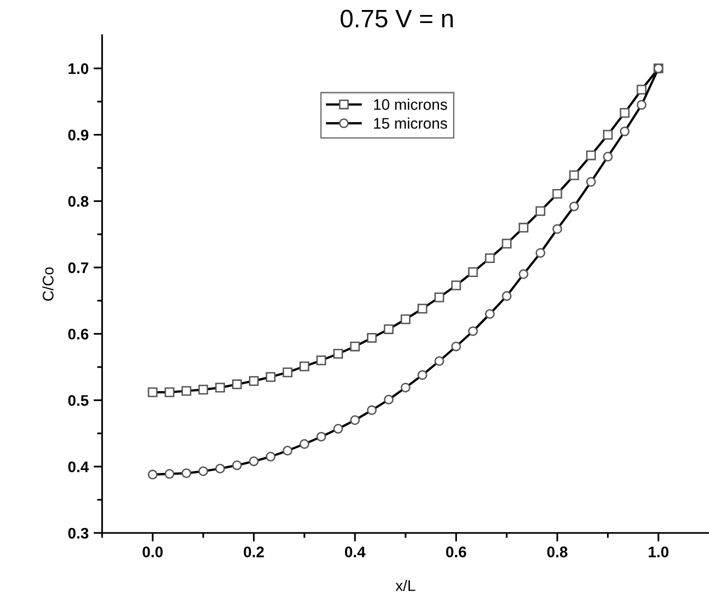  What do you see at coordinates (406, 586) in the screenshot?
I see `x-axis-title: x/L` at bounding box center [406, 586].